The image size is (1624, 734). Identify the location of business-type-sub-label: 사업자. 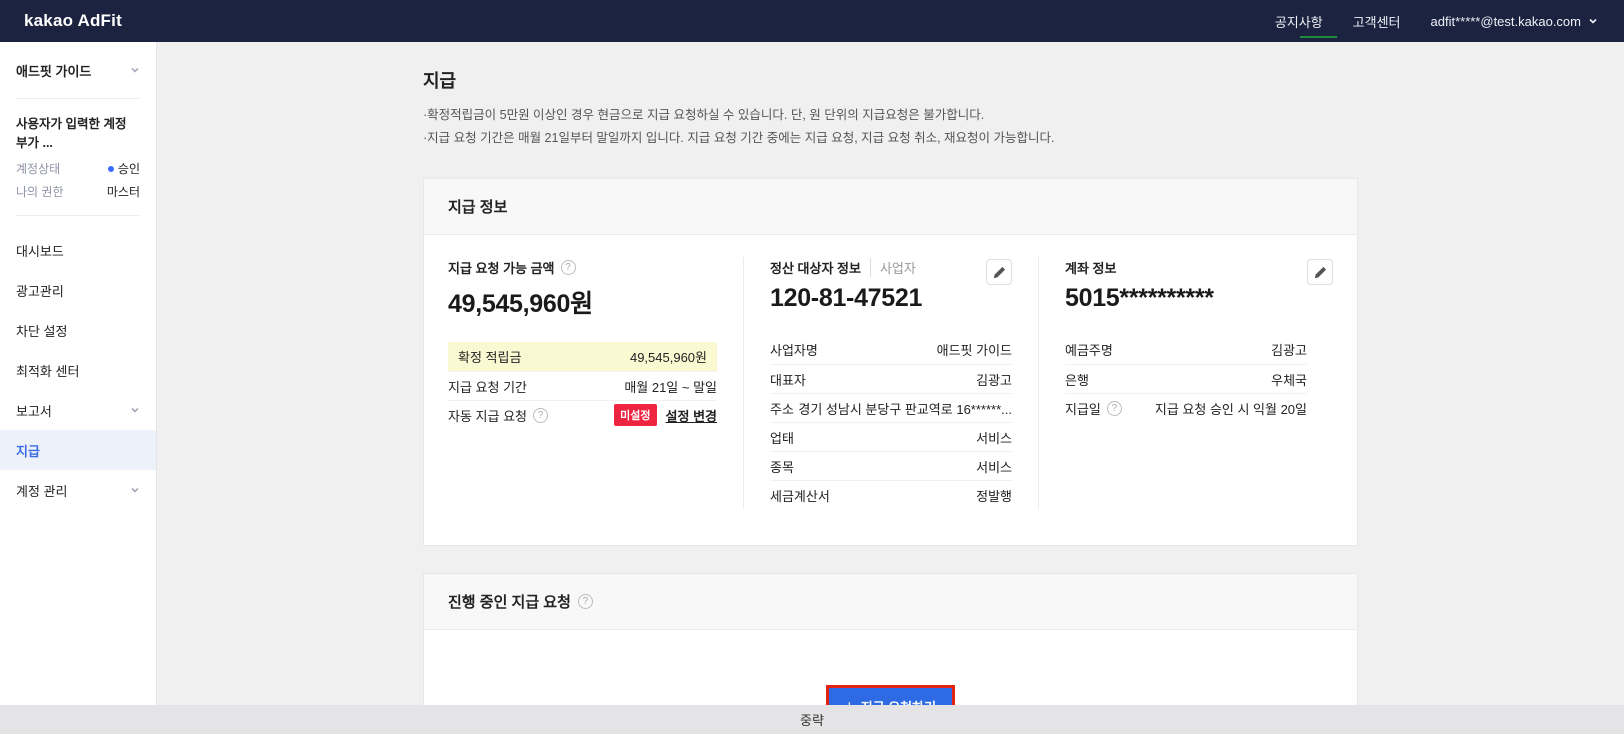
(892, 267).